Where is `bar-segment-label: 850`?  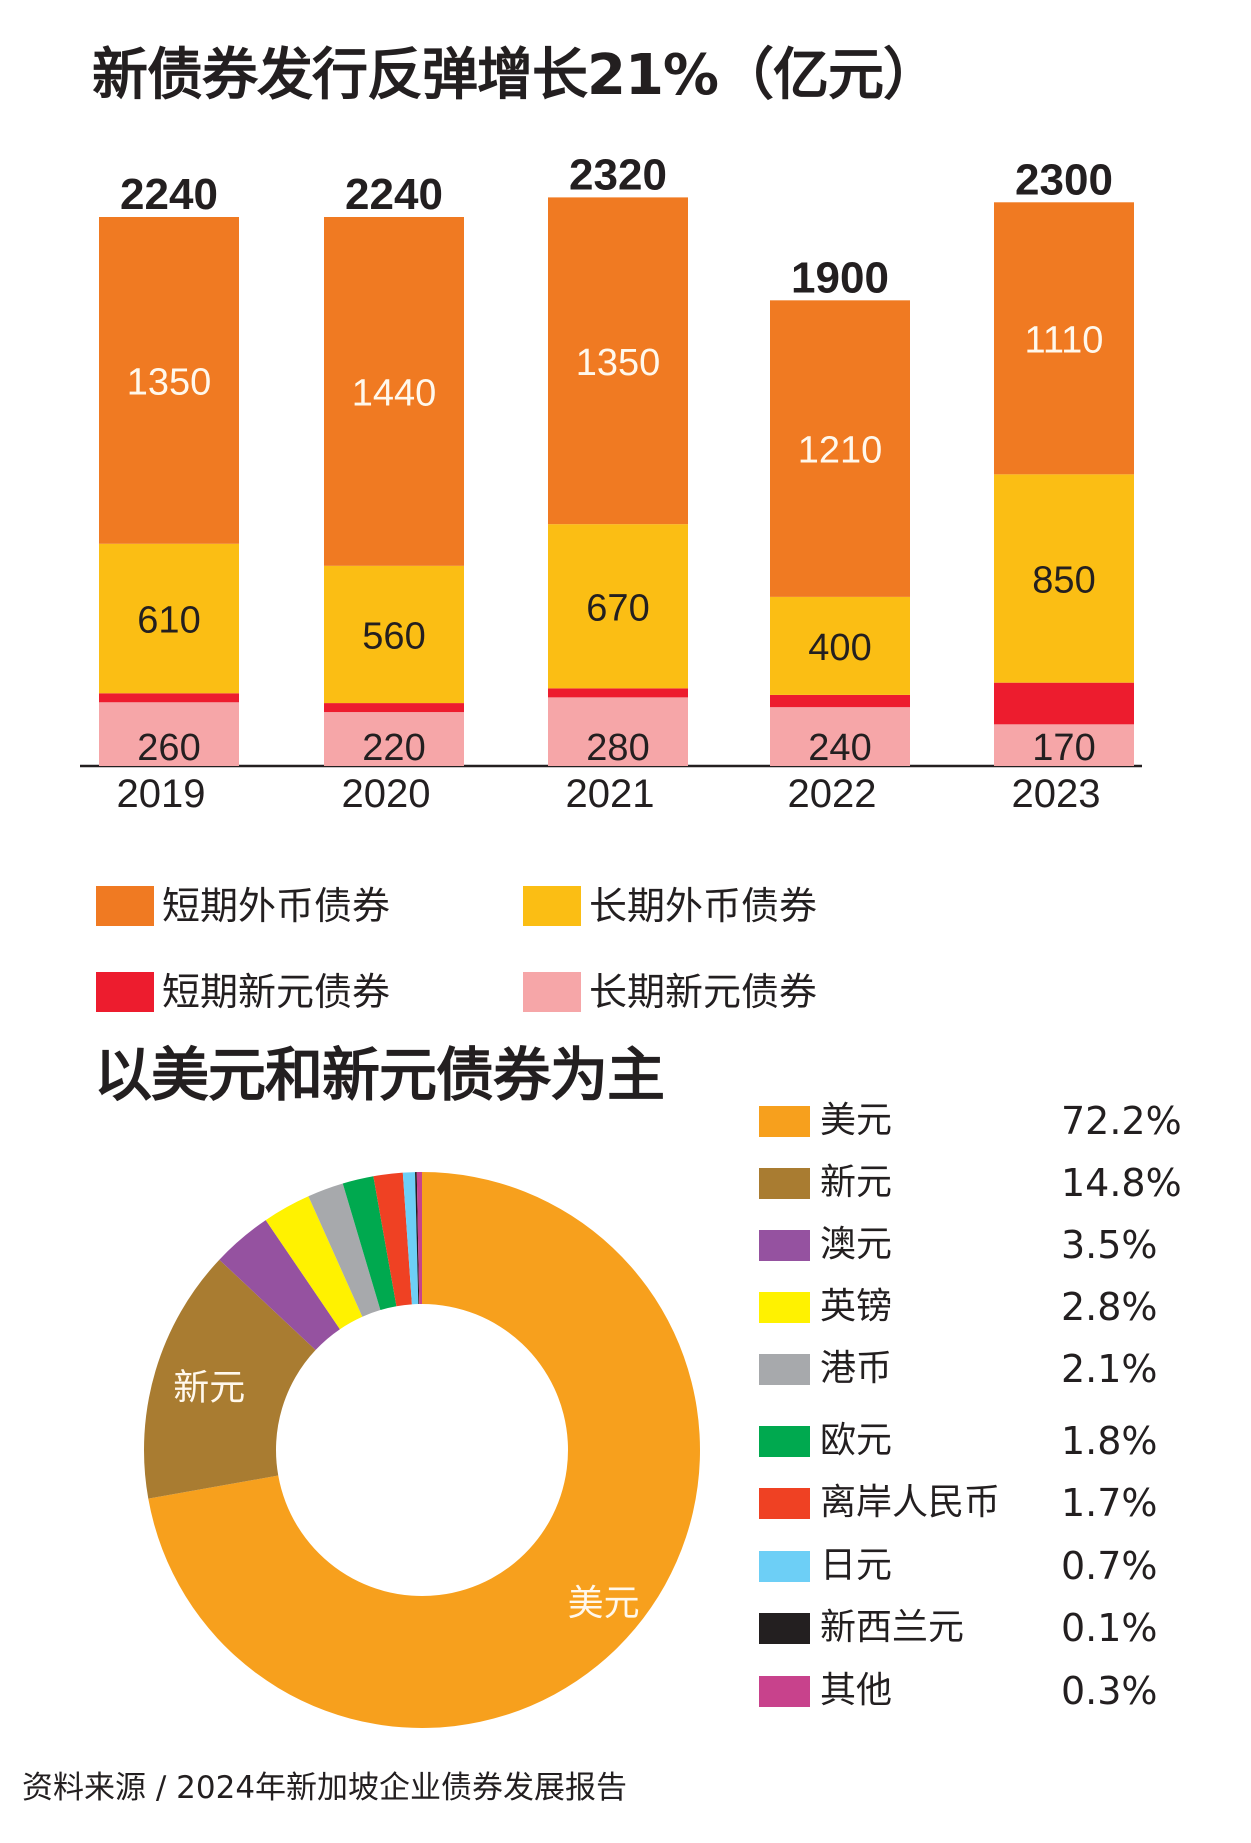 bar-segment-label: 850 is located at coordinates (1063, 581).